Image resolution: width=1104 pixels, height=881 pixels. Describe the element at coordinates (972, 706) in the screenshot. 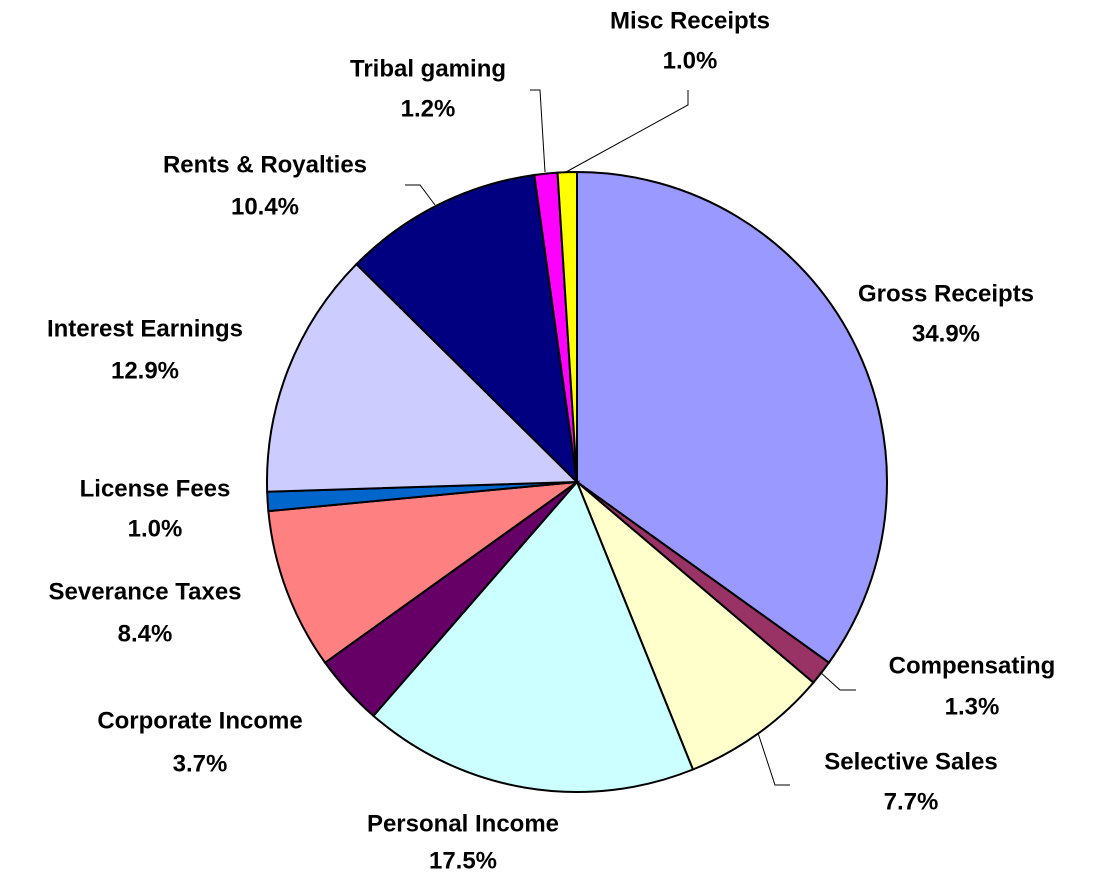

I see `slice-value-label: 1.3%` at that location.